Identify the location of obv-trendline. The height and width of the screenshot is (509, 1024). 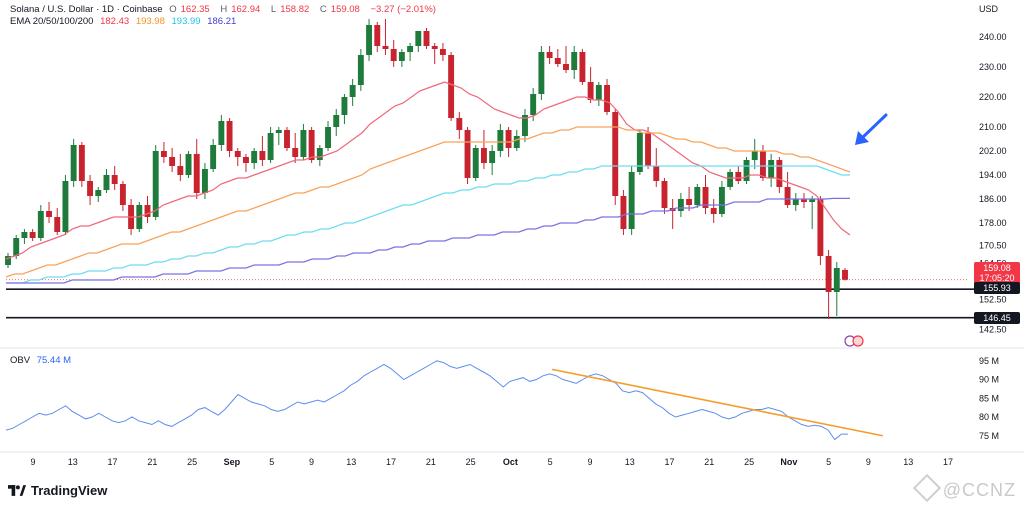
(717, 402).